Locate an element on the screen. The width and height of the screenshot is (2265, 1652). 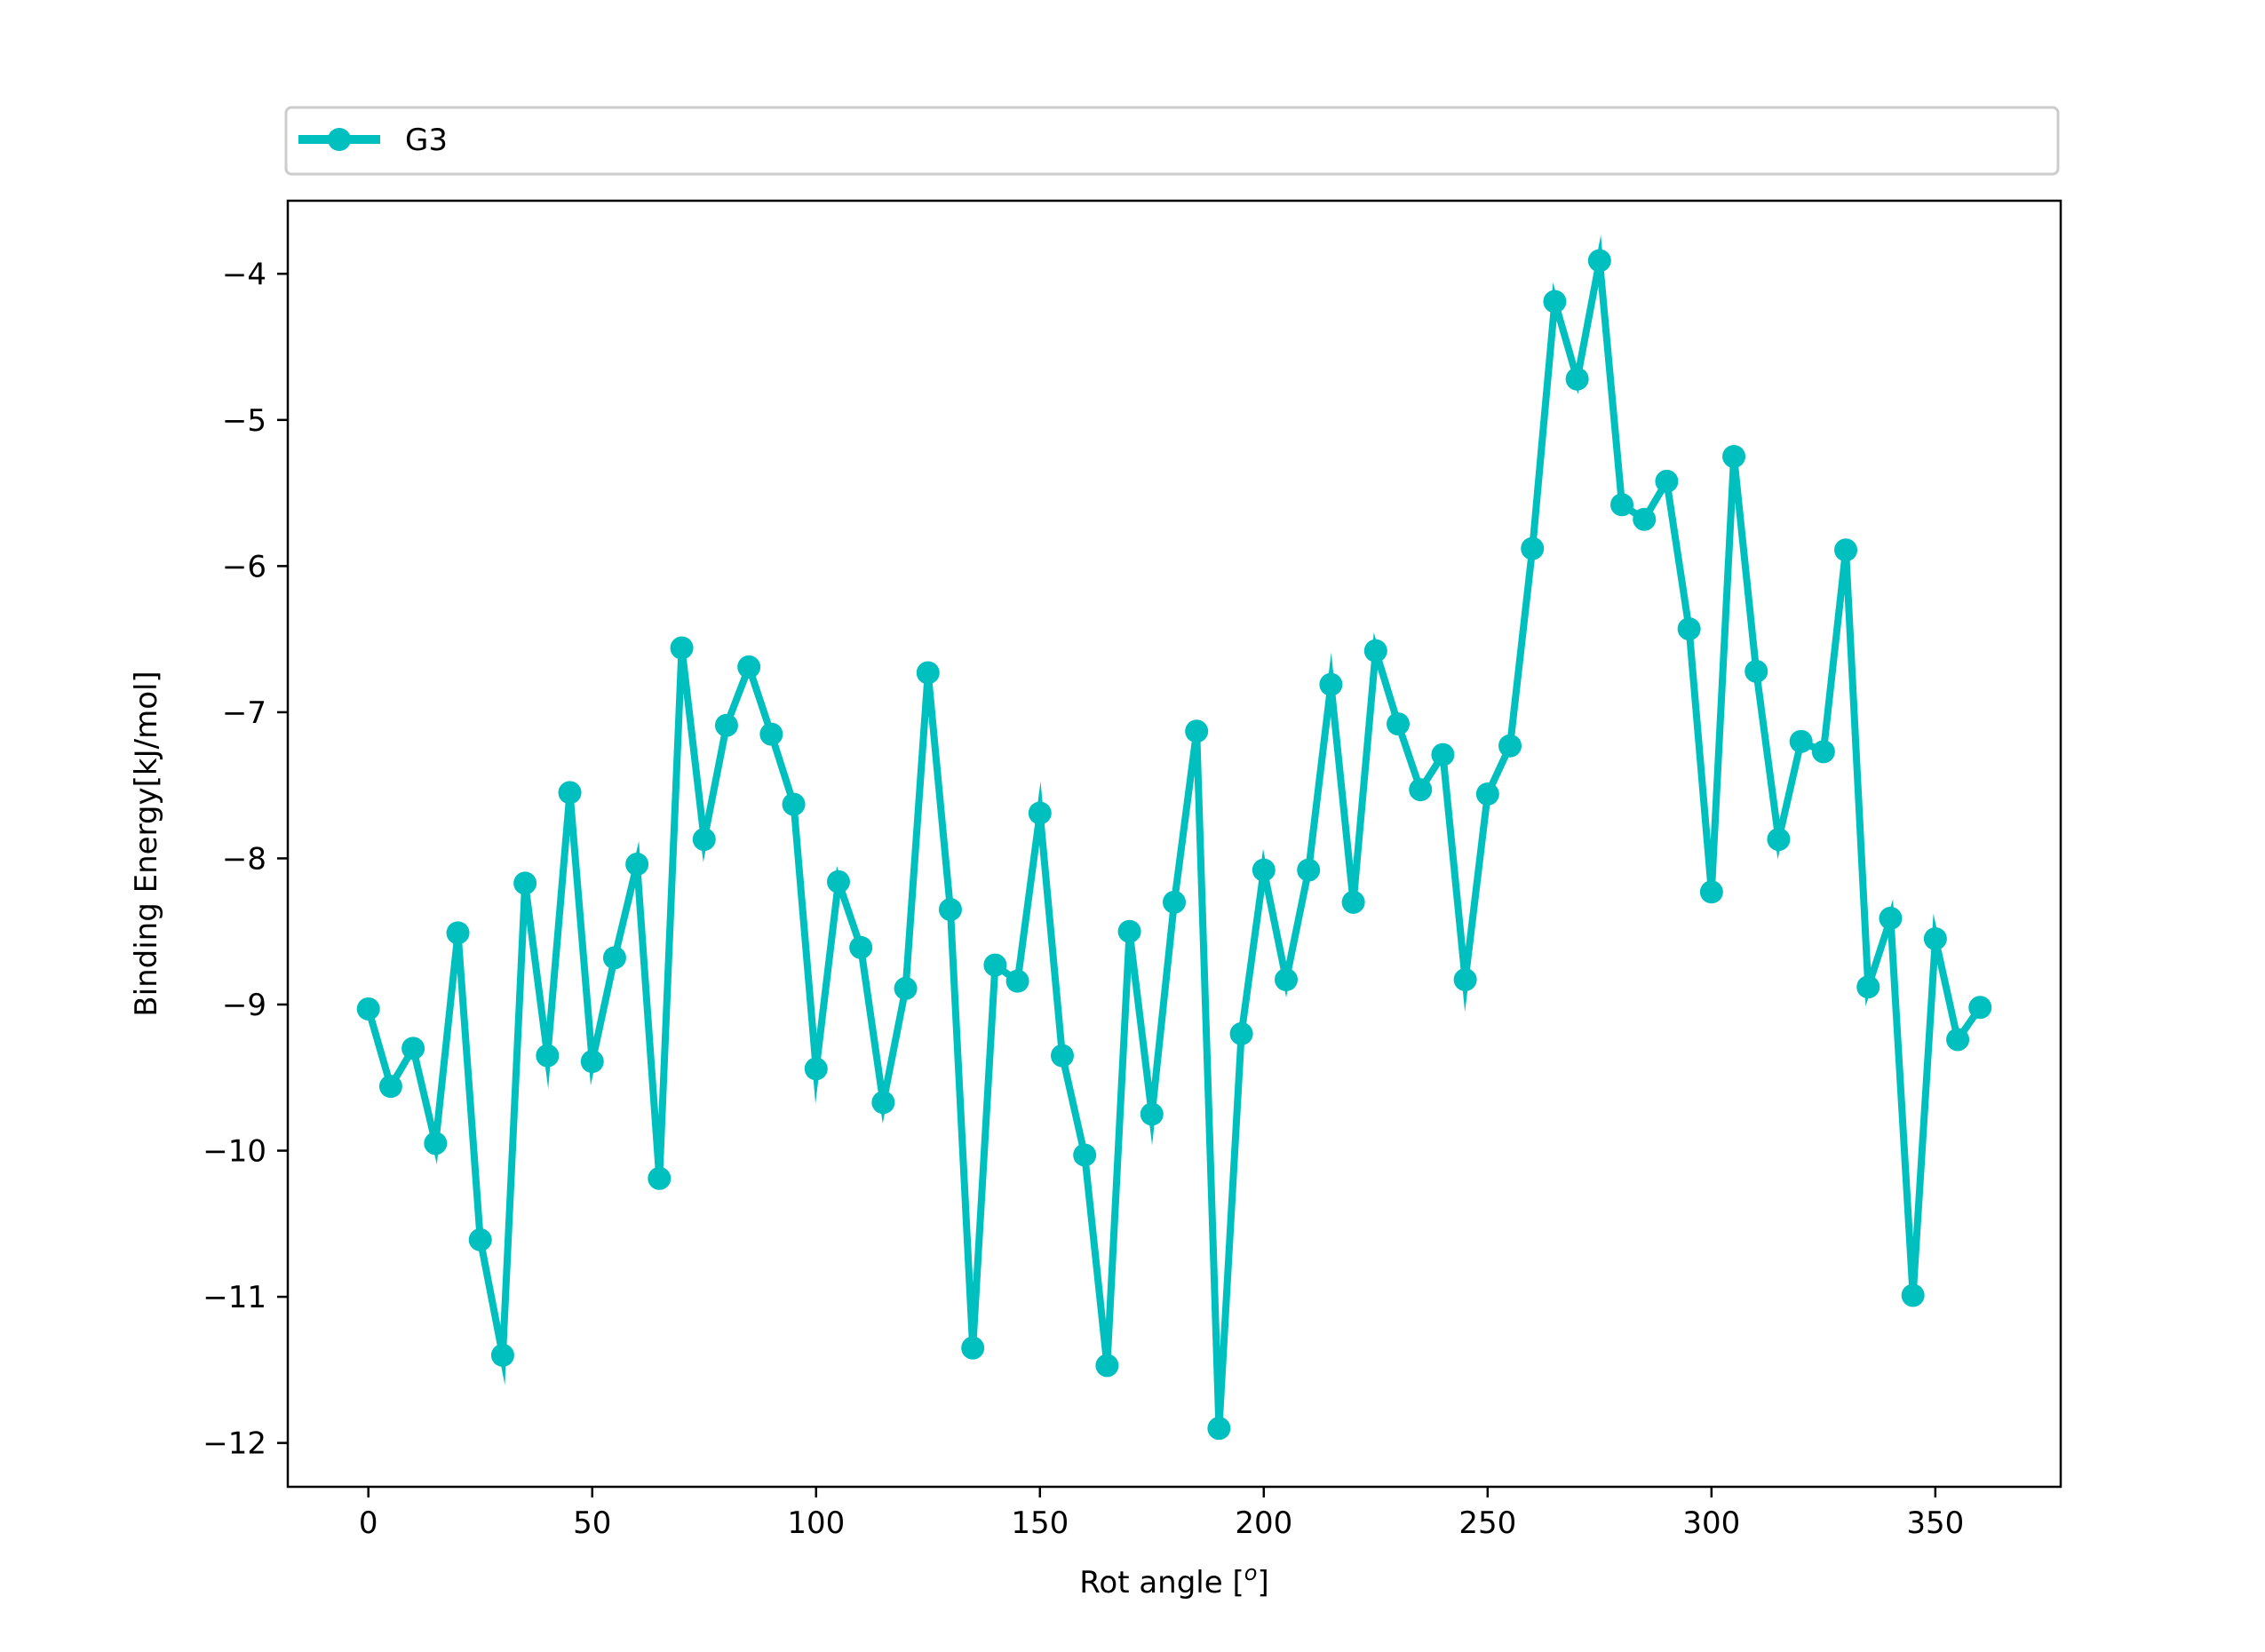
legend-frame is located at coordinates (1172, 141).